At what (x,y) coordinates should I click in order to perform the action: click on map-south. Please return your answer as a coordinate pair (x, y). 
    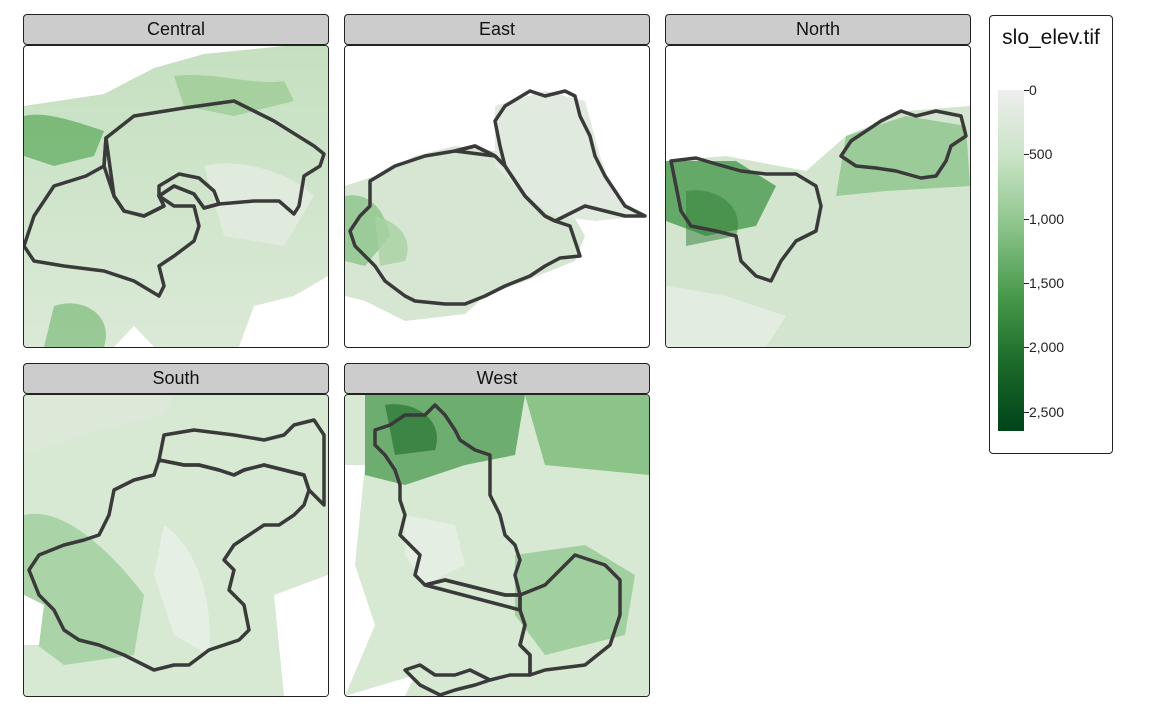
    Looking at the image, I should click on (176, 545).